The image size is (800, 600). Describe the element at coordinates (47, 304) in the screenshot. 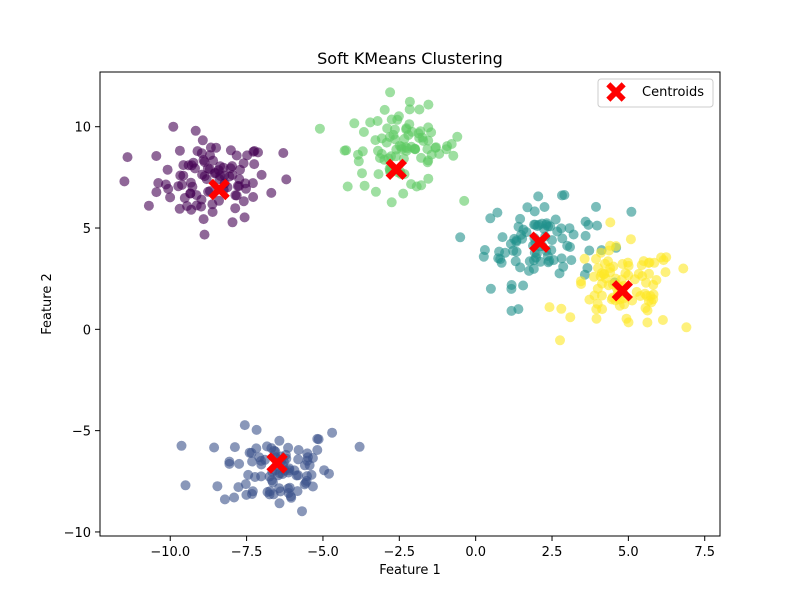

I see `y-axis-label: Feature 2` at that location.